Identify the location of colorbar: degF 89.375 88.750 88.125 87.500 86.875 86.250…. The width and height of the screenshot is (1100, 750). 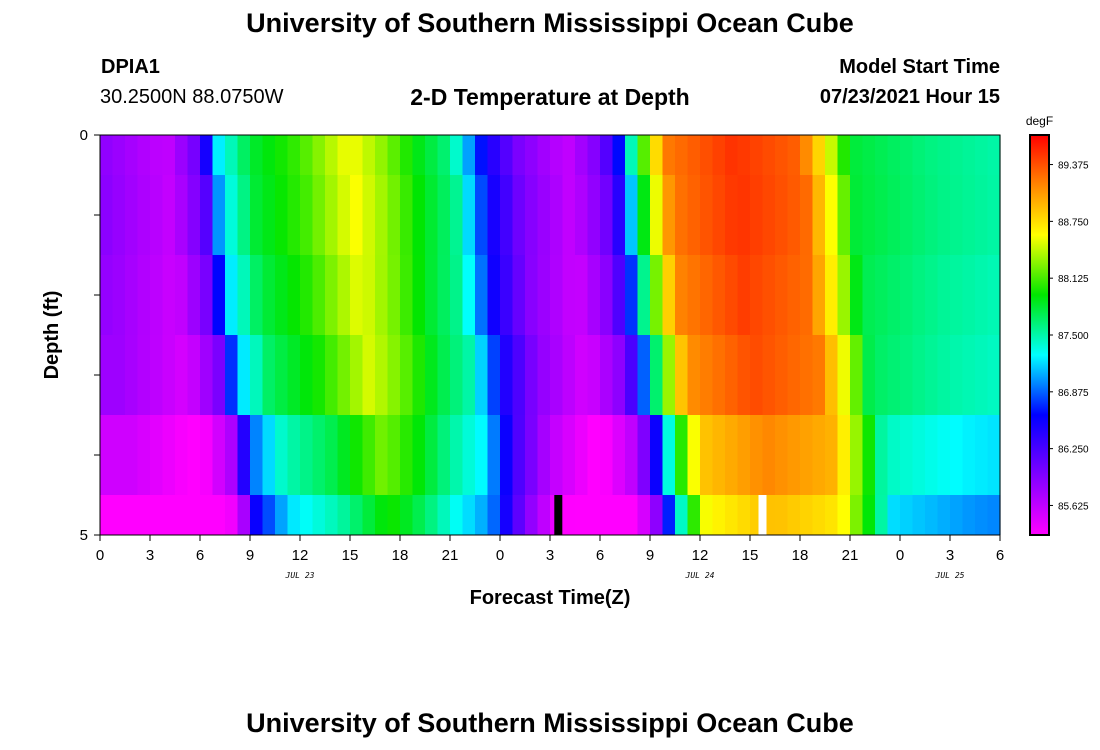
(1057, 325).